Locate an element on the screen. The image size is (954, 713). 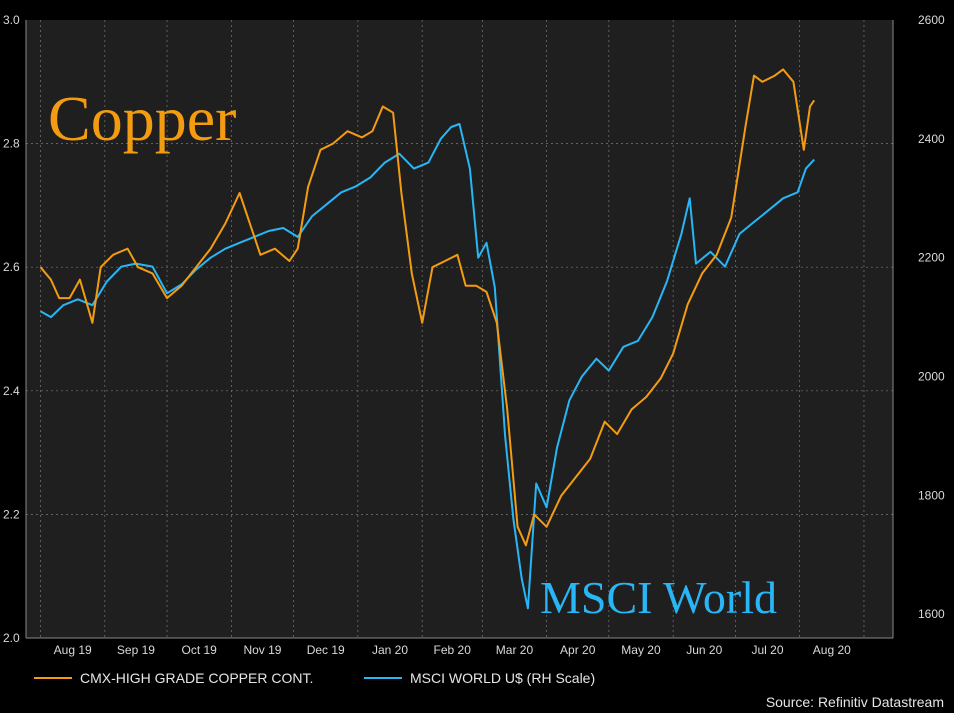
x-tick-label: May 20 is located at coordinates (641, 650).